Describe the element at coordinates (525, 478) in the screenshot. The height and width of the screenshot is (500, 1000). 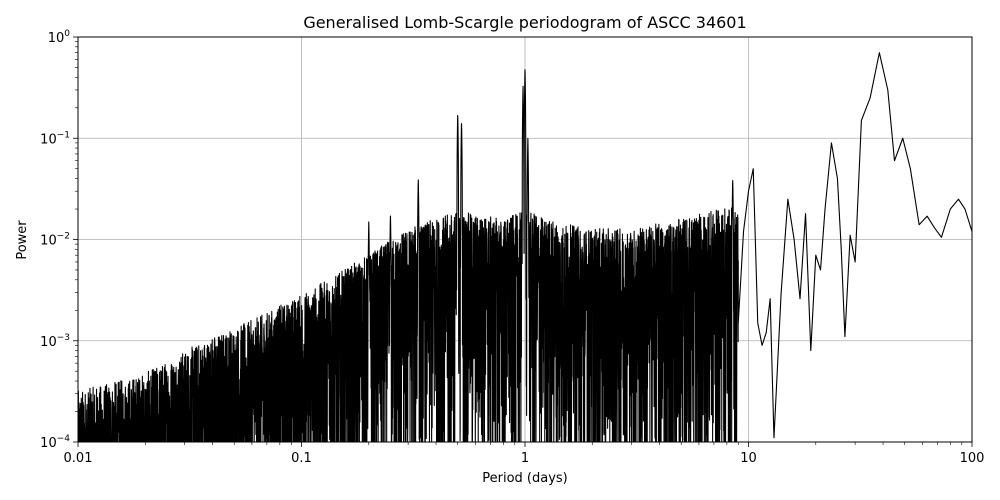
I see `x-axis-label: Period (days)` at that location.